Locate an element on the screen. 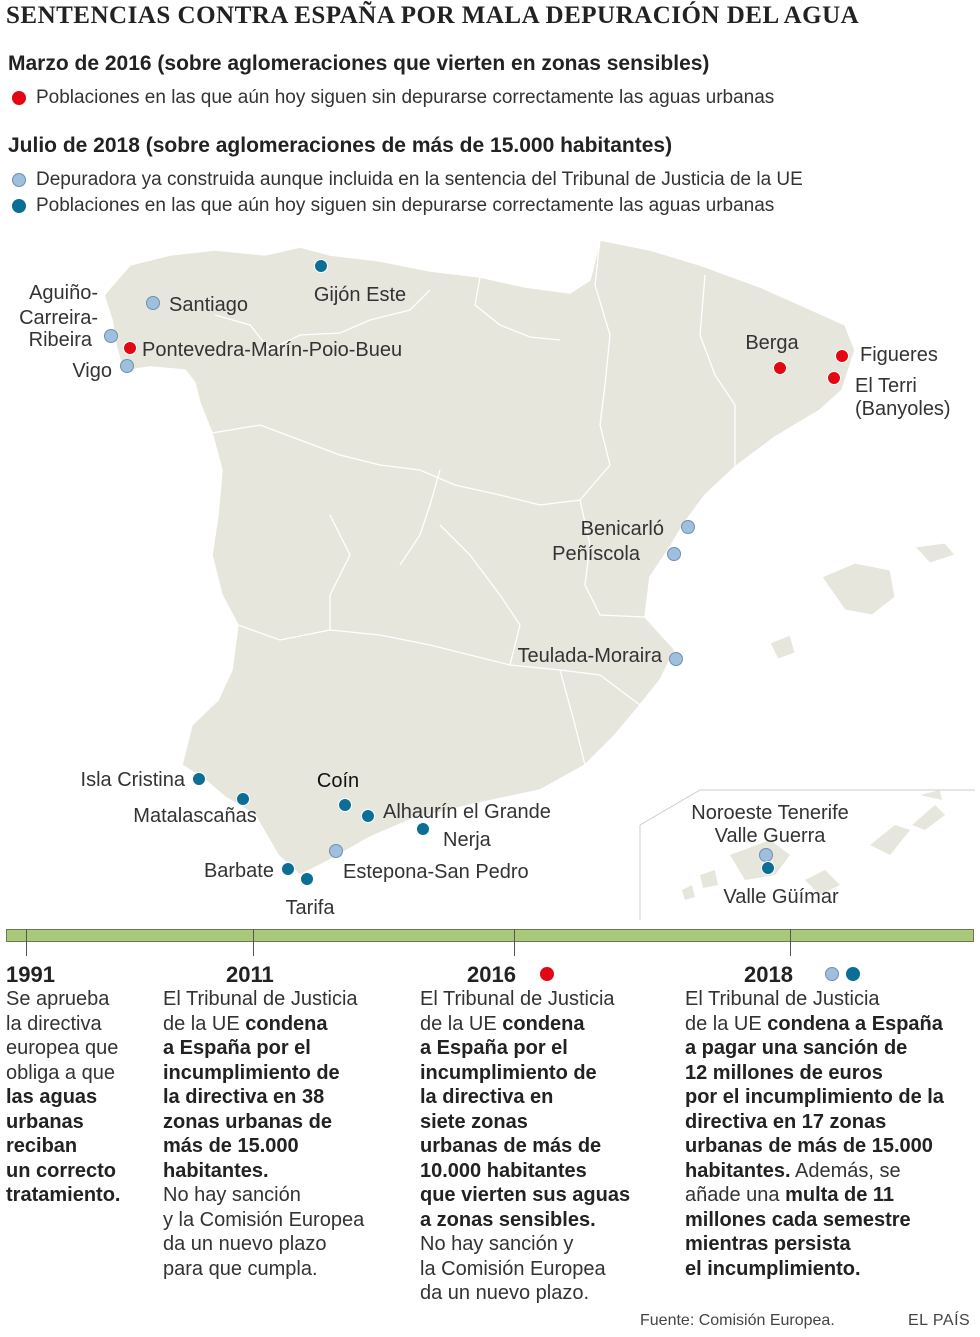 The height and width of the screenshot is (1337, 980). map-label-alhaurin-el-grande: Alhaurín el Grande is located at coordinates (467, 812).